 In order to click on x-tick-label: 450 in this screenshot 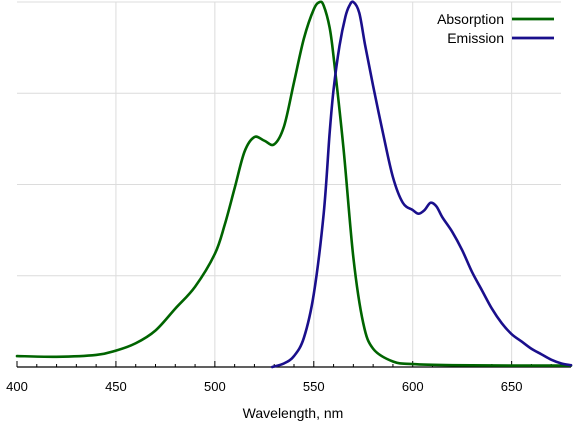, I will do `click(116, 386)`.